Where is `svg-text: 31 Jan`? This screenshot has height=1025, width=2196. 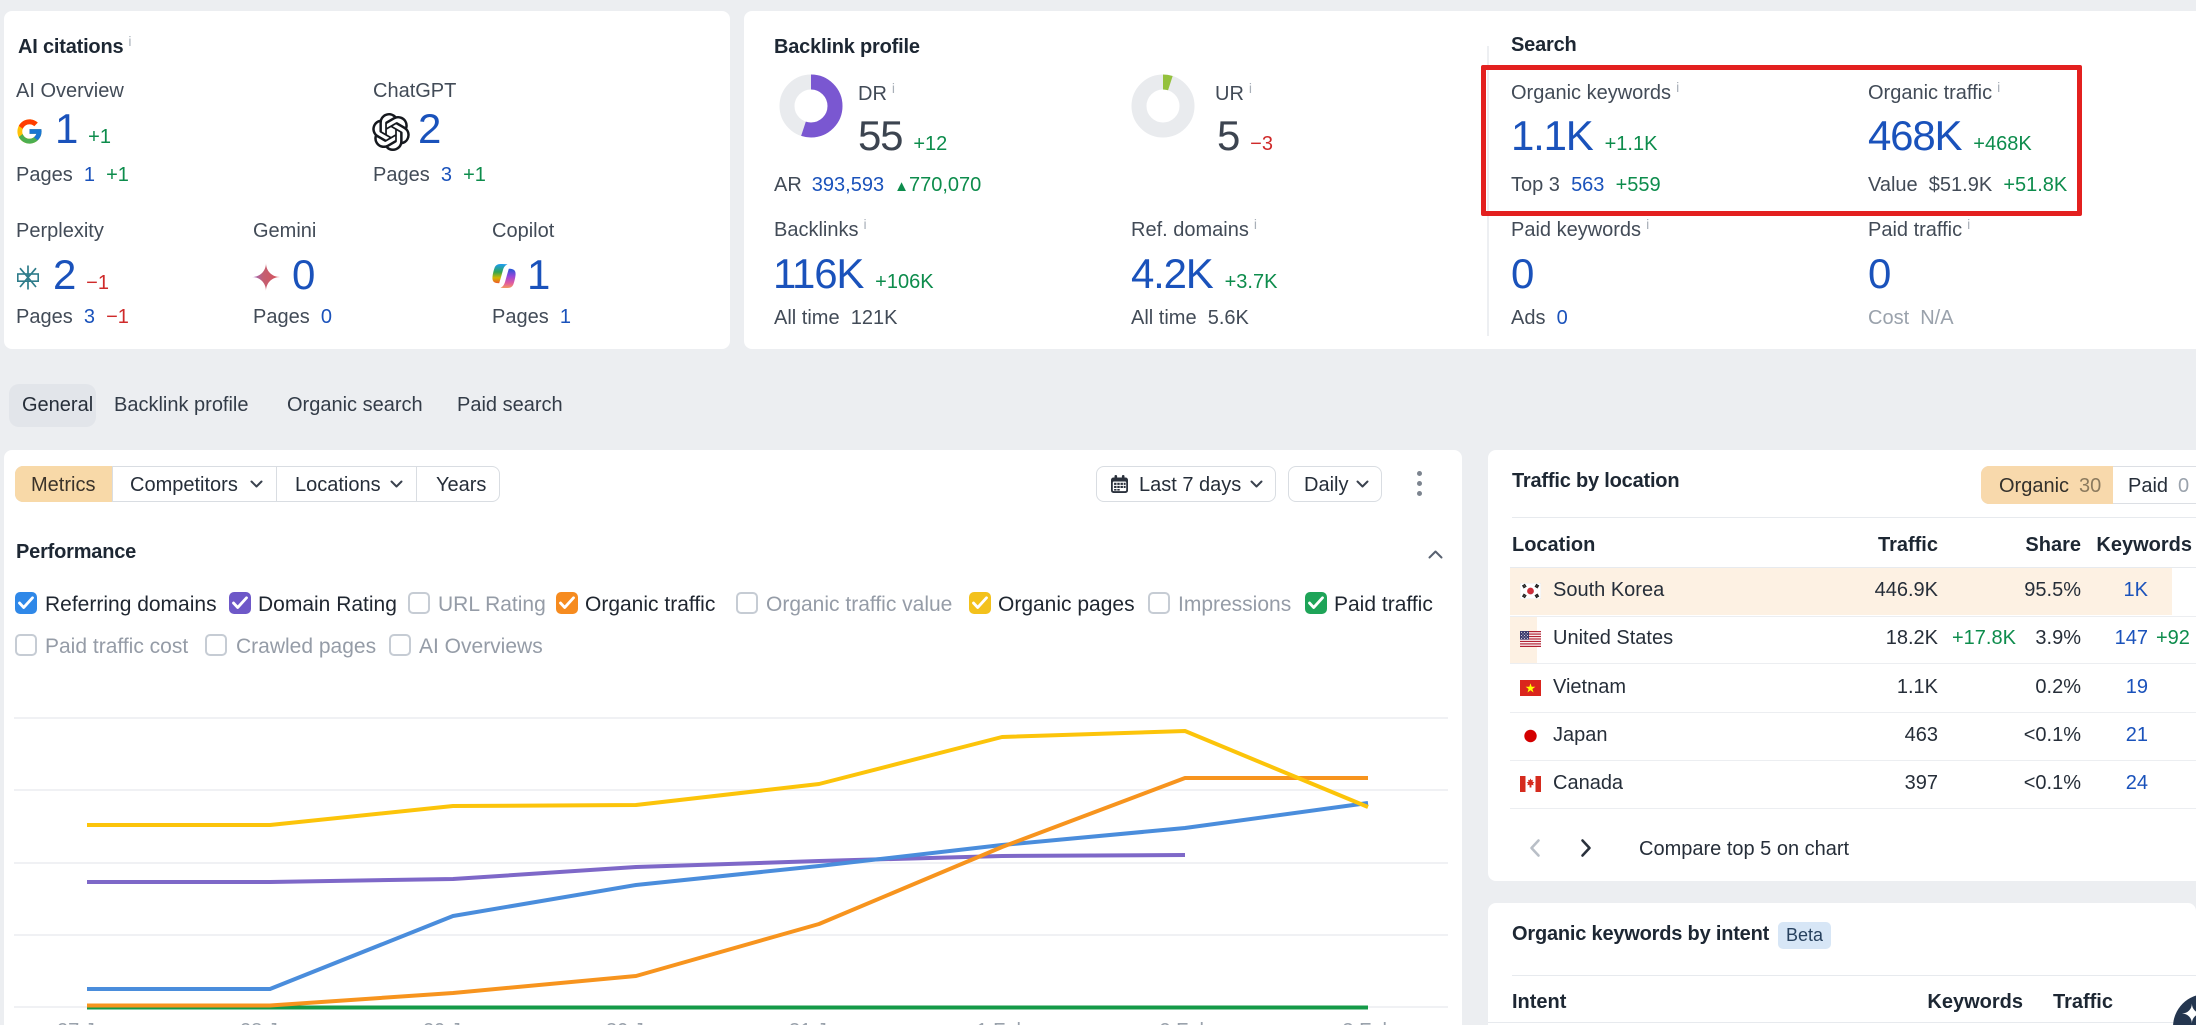
svg-text: 31 Jan is located at coordinates (819, 1022).